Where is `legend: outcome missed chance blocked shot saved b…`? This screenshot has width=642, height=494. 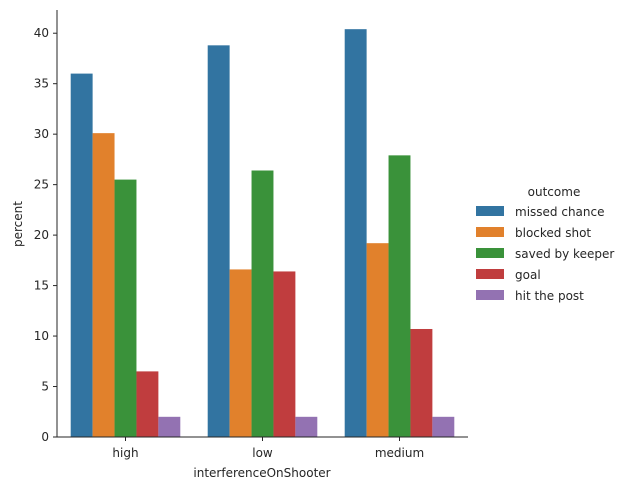
legend: outcome missed chance blocked shot saved b… is located at coordinates (545, 244).